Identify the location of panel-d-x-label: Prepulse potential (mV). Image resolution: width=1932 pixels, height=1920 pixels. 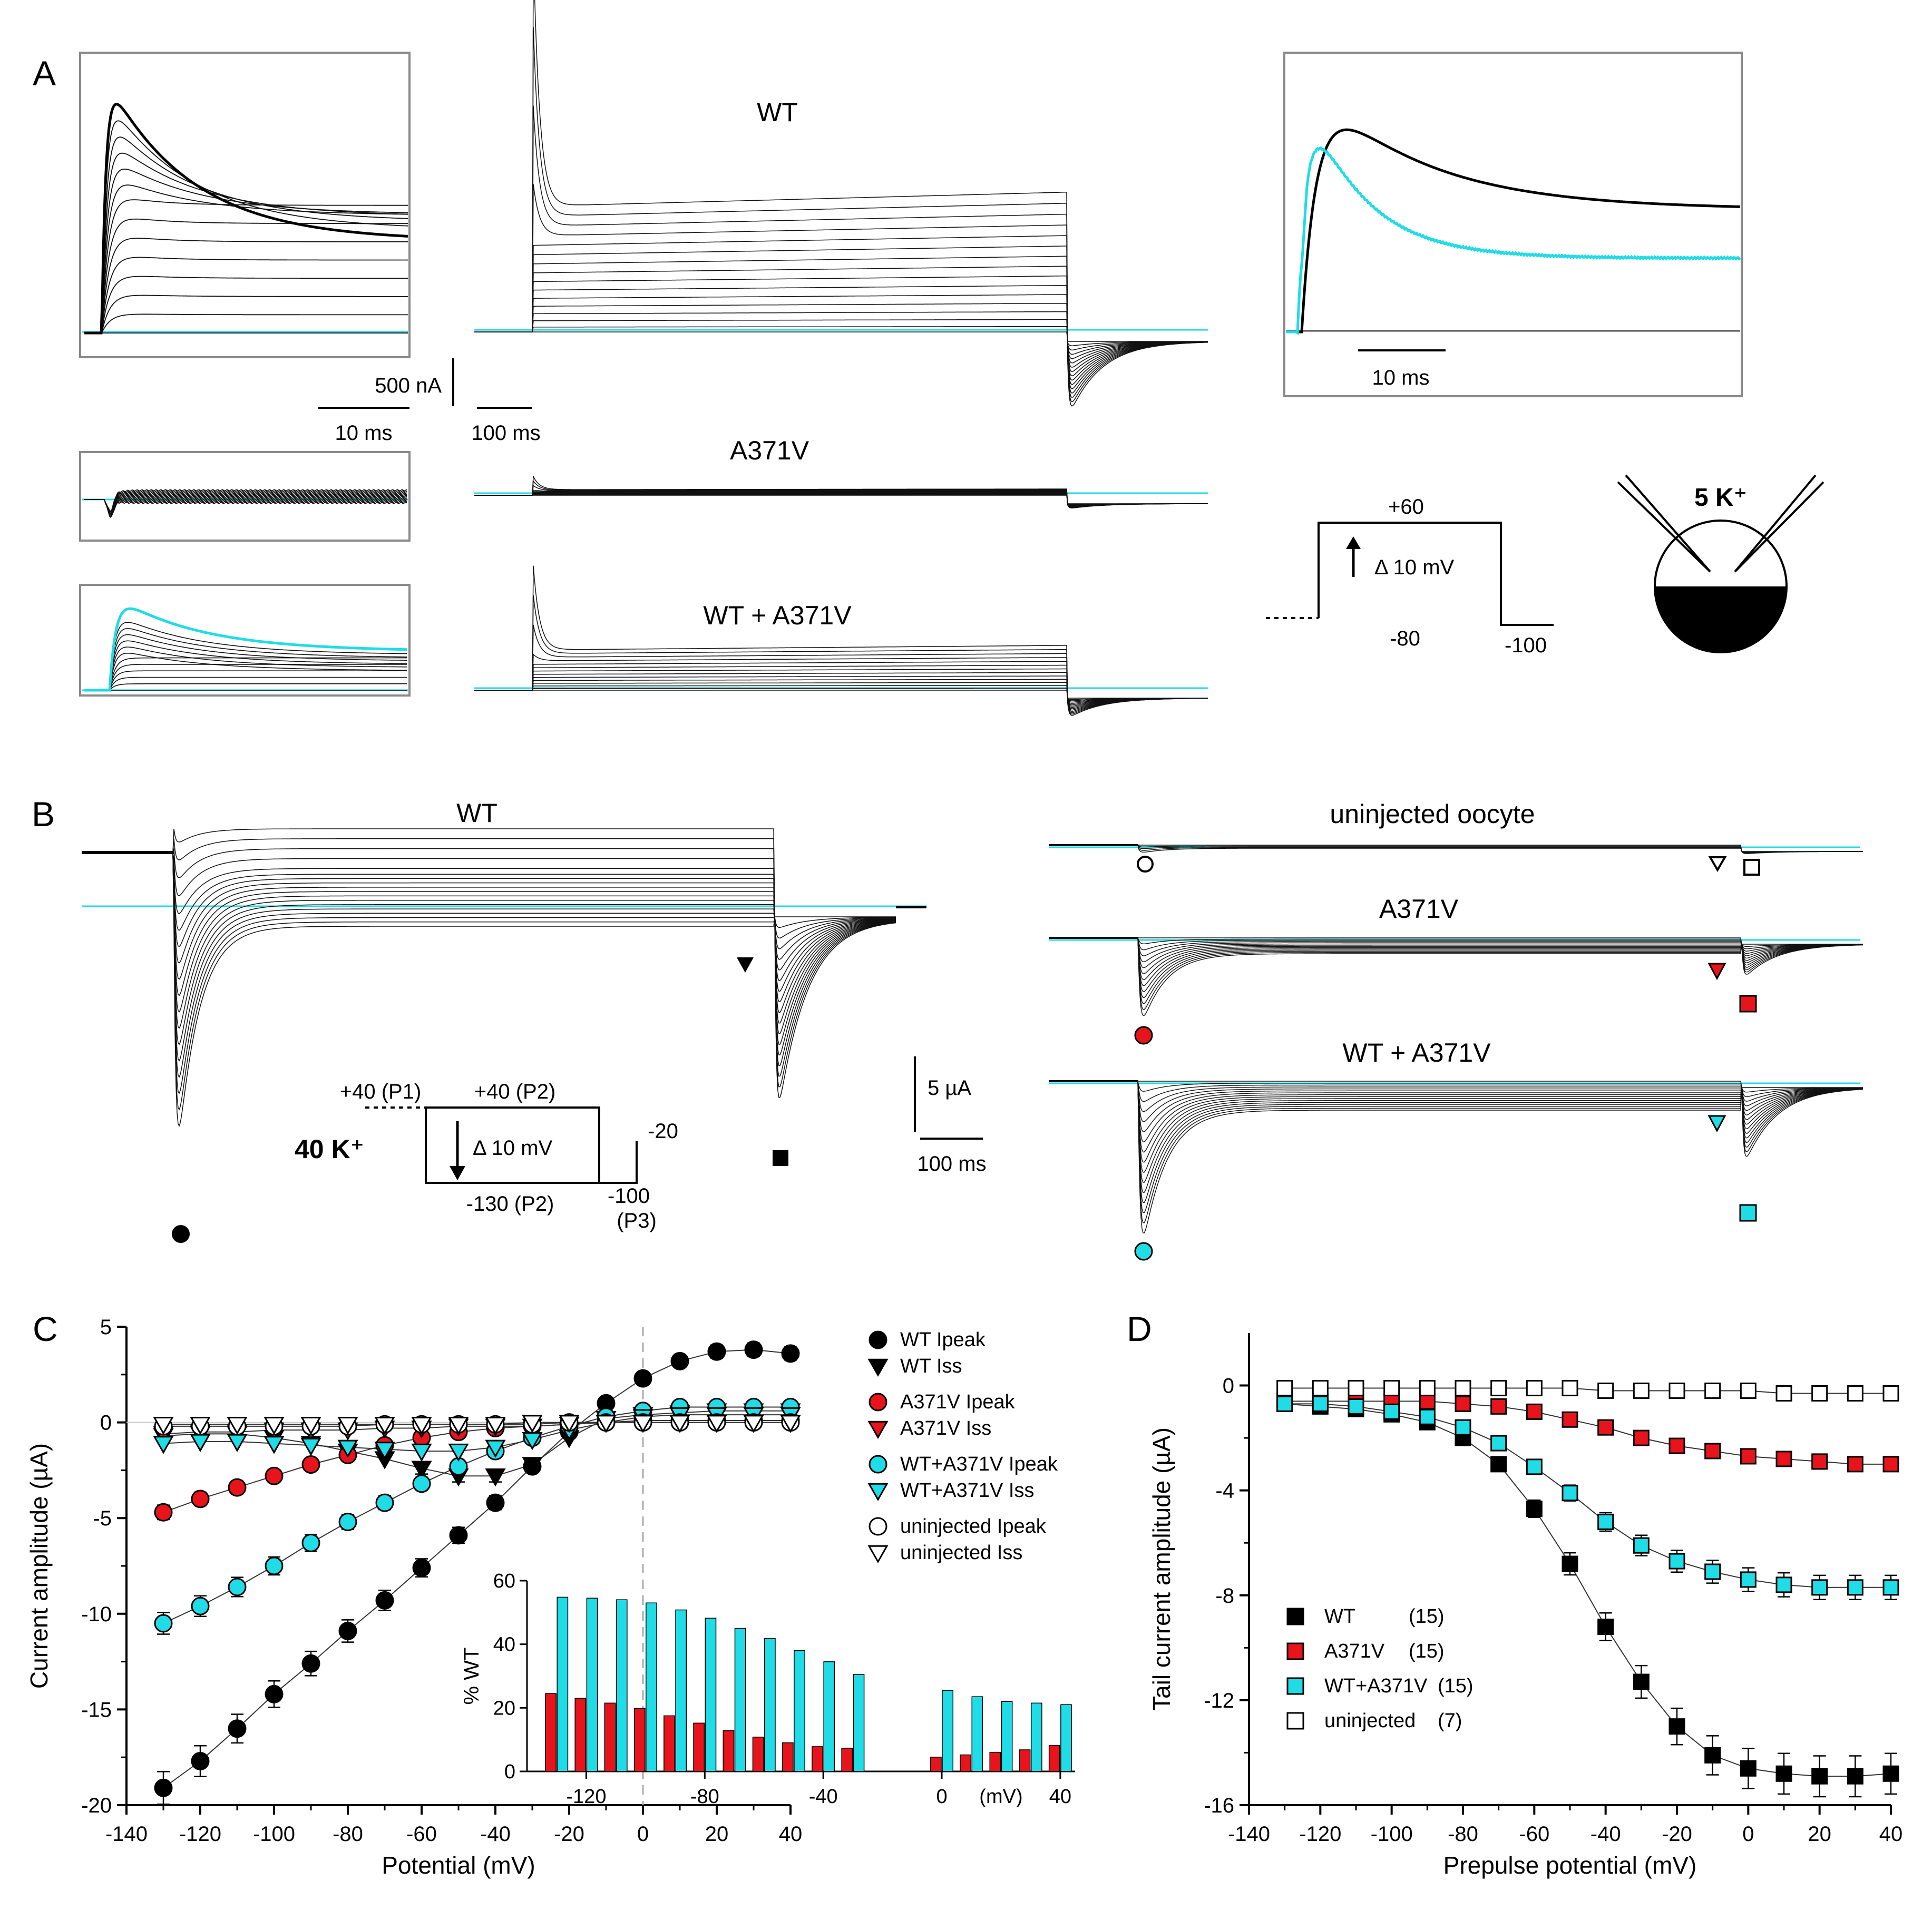
(1570, 1865).